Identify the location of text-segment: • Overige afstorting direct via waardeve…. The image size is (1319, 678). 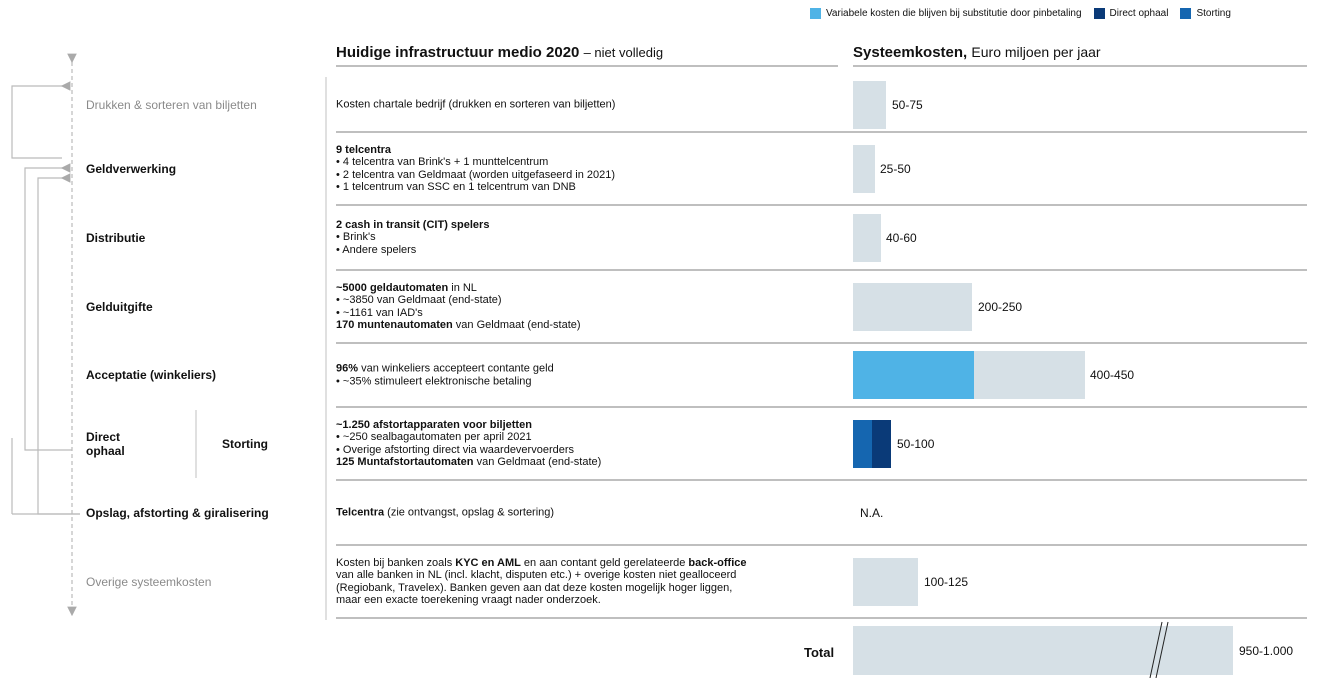
(455, 449).